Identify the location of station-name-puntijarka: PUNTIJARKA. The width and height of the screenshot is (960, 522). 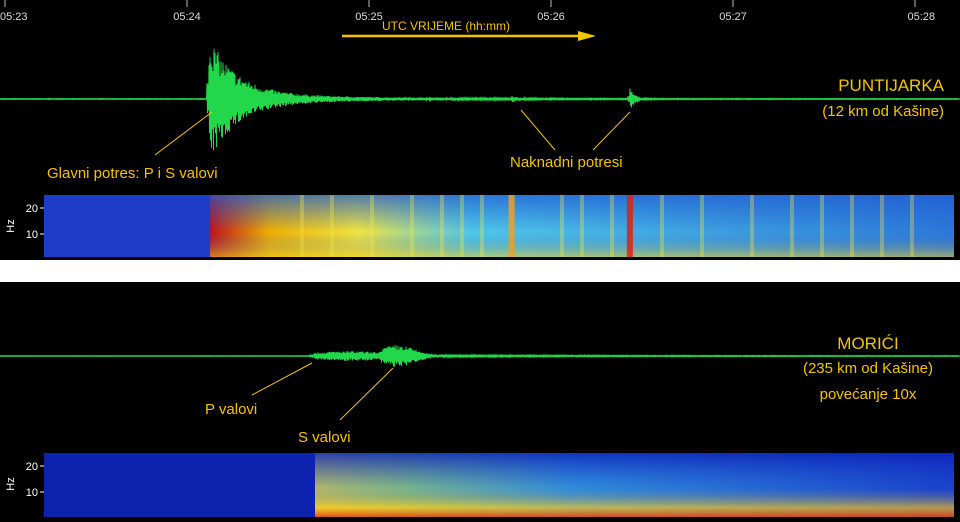
(891, 85).